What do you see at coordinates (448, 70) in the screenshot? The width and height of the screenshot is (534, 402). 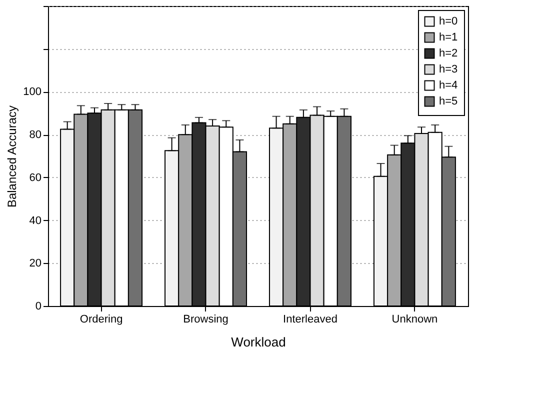 I see `legend-label: h=3` at bounding box center [448, 70].